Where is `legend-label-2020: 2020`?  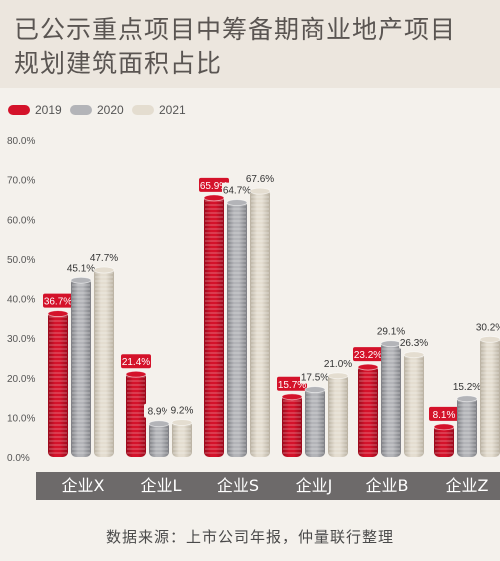 legend-label-2020: 2020 is located at coordinates (110, 110).